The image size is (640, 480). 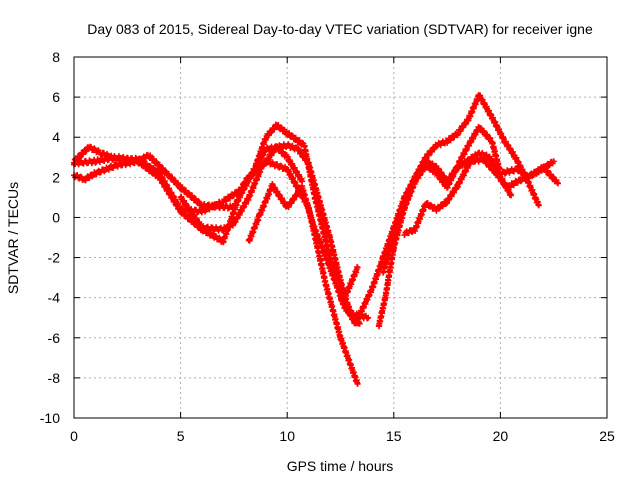 I want to click on x-axis-label: GPS time / hours, so click(x=340, y=466).